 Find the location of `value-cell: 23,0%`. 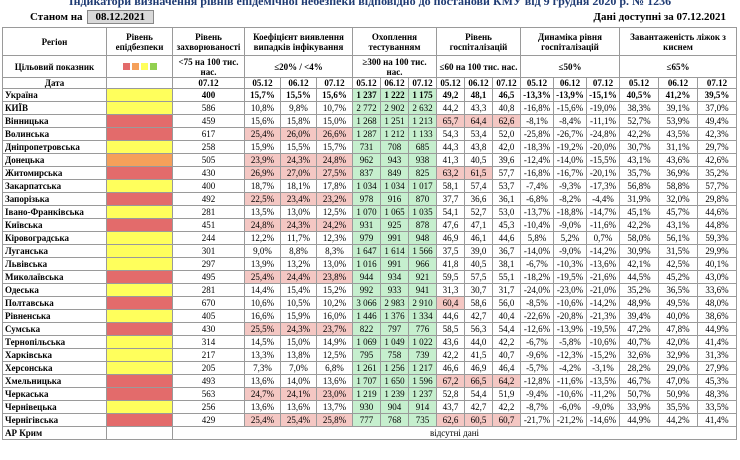

value-cell: 23,0% is located at coordinates (334, 394).